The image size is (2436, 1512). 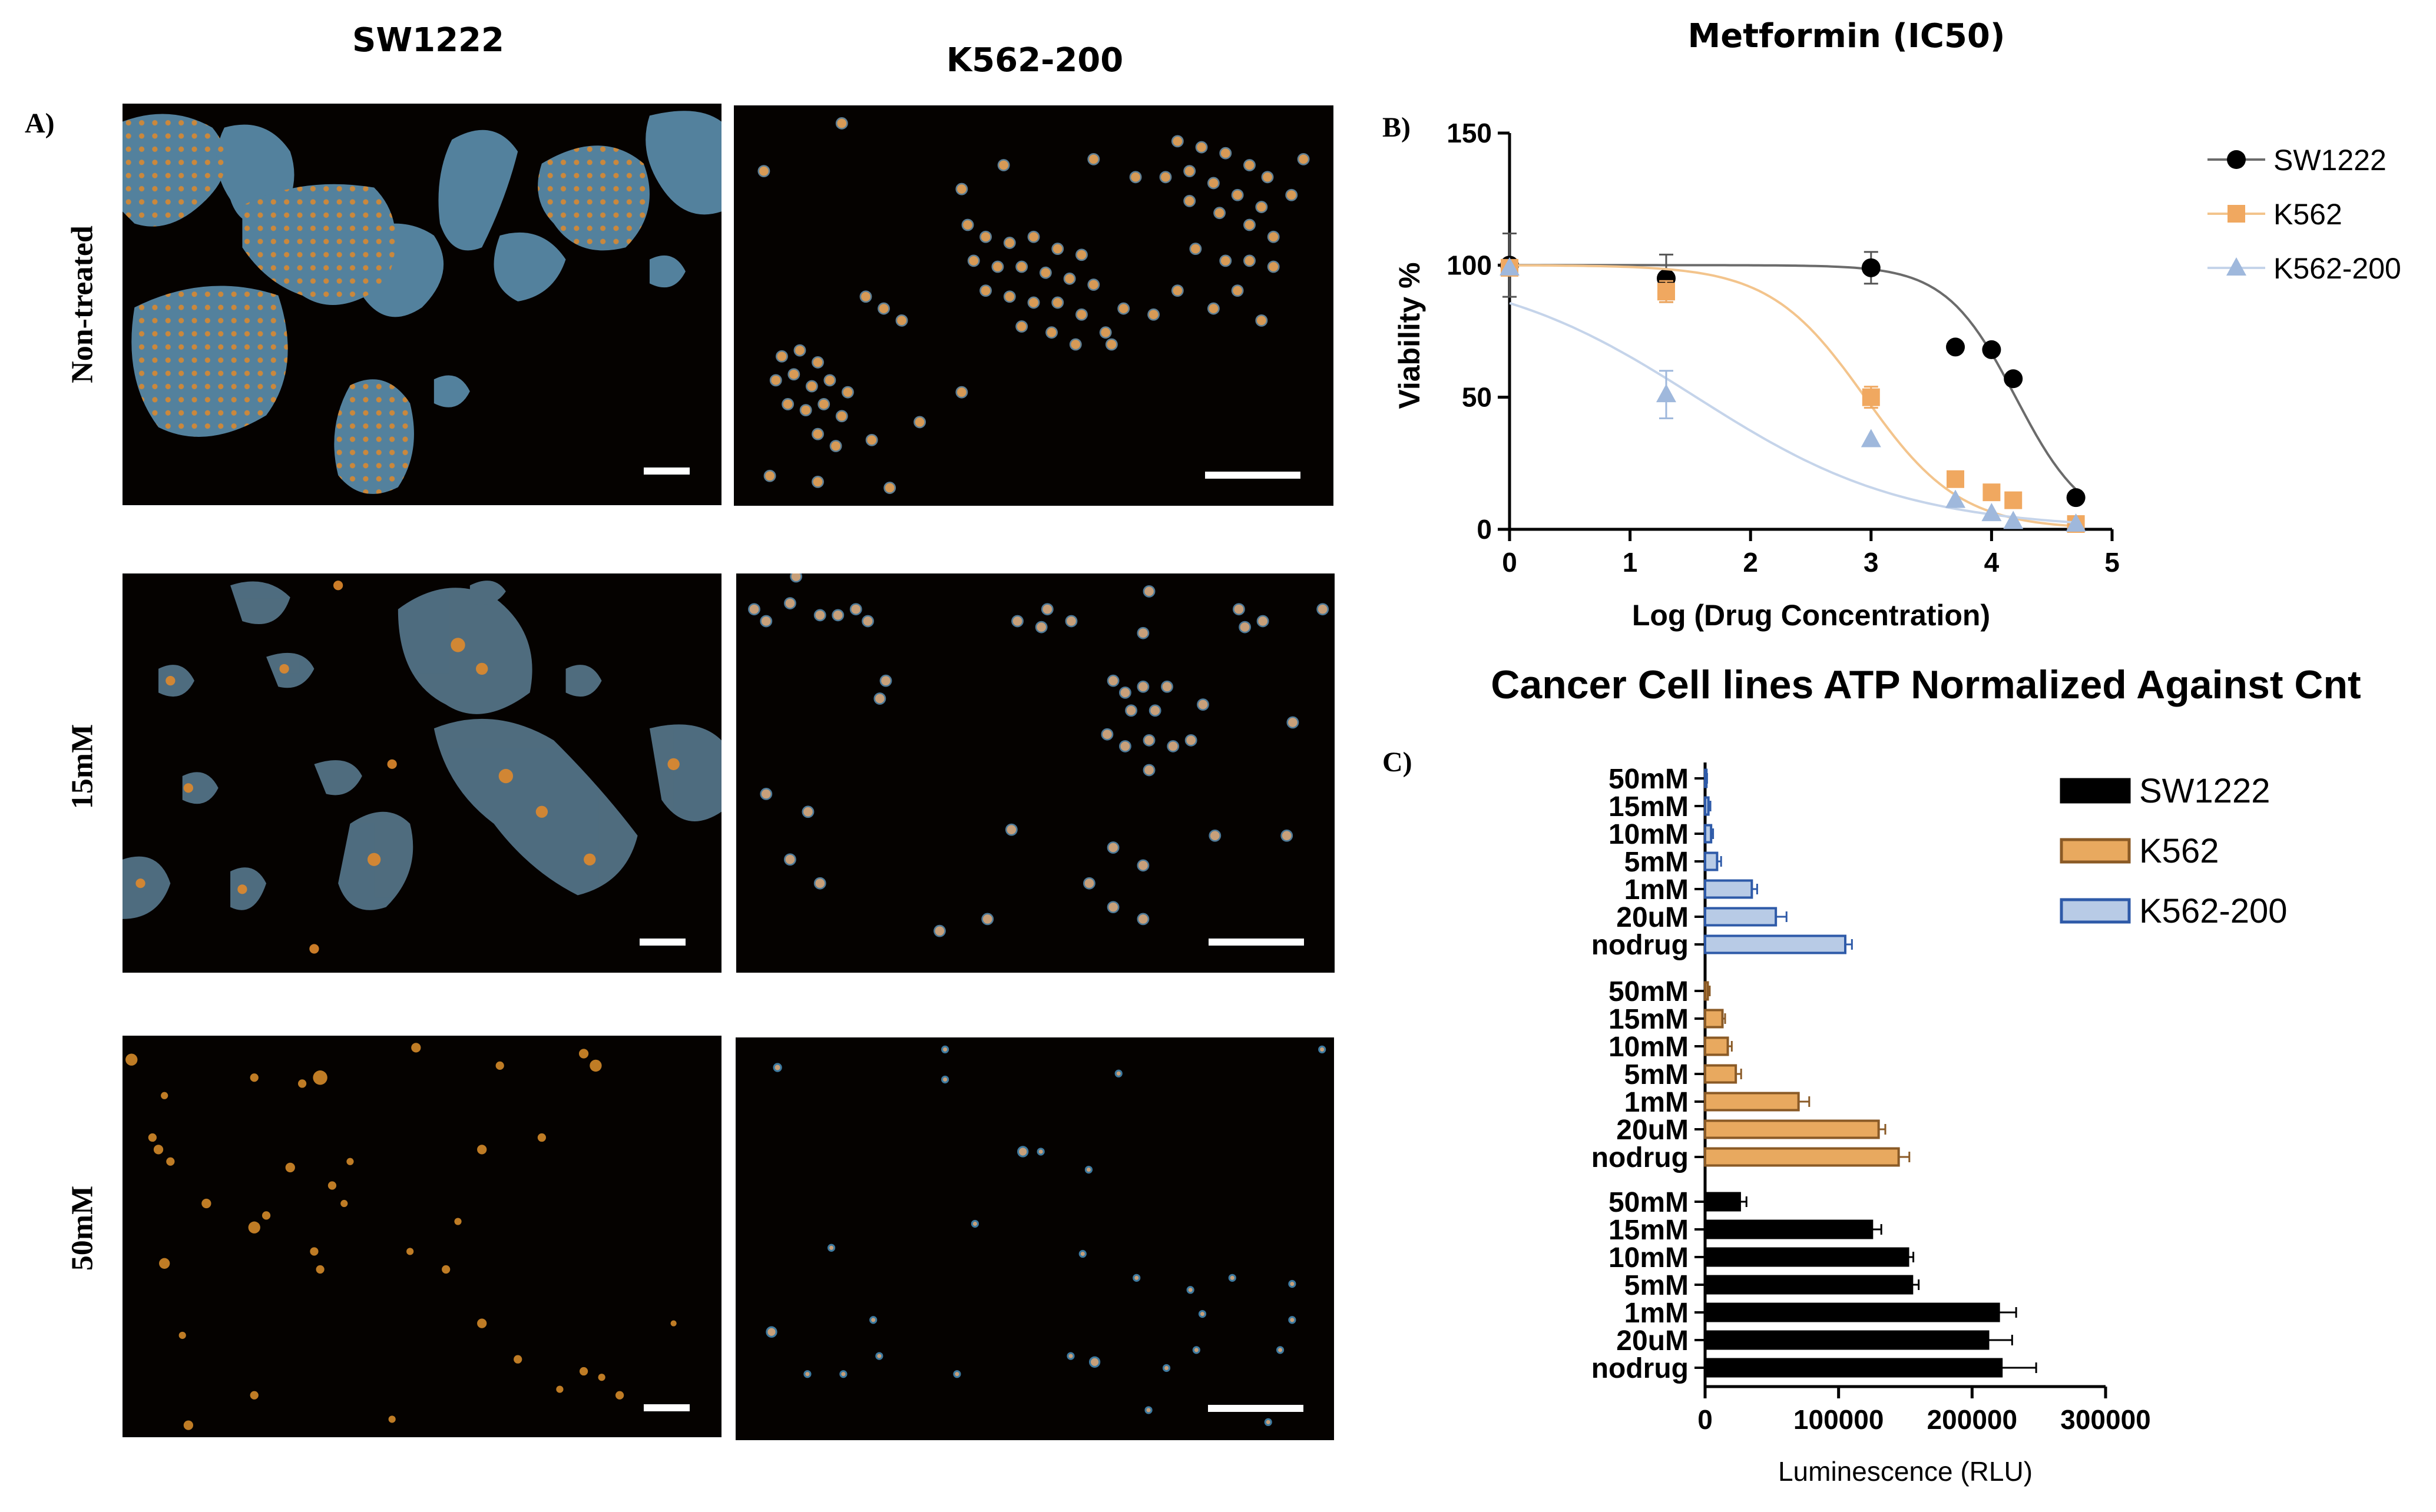 What do you see at coordinates (1852, 1312) in the screenshot?
I see `bar-sw1222-1mm` at bounding box center [1852, 1312].